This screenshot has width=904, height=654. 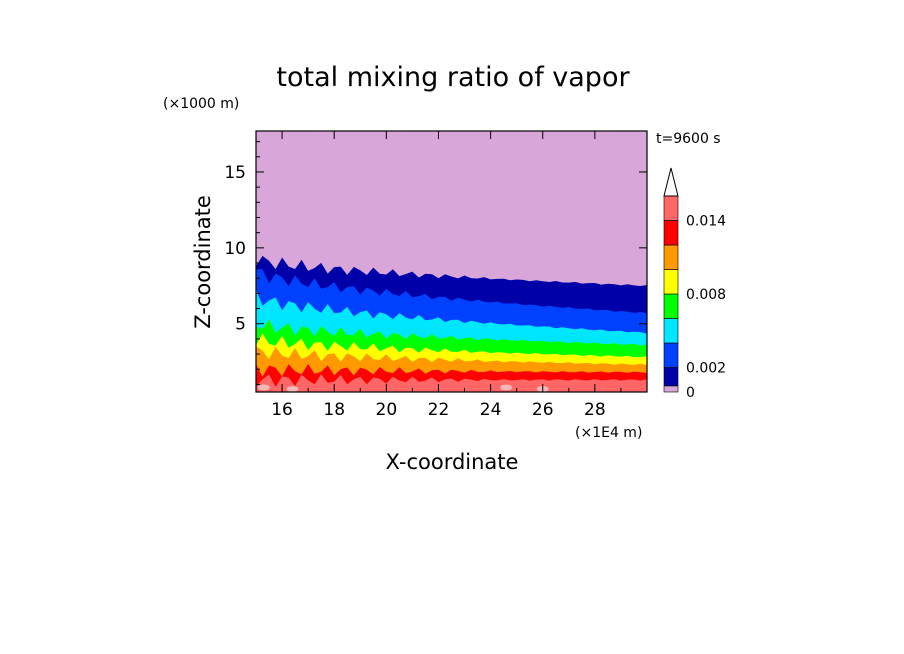 What do you see at coordinates (203, 262) in the screenshot?
I see `y-axis-label: Z-coordinate` at bounding box center [203, 262].